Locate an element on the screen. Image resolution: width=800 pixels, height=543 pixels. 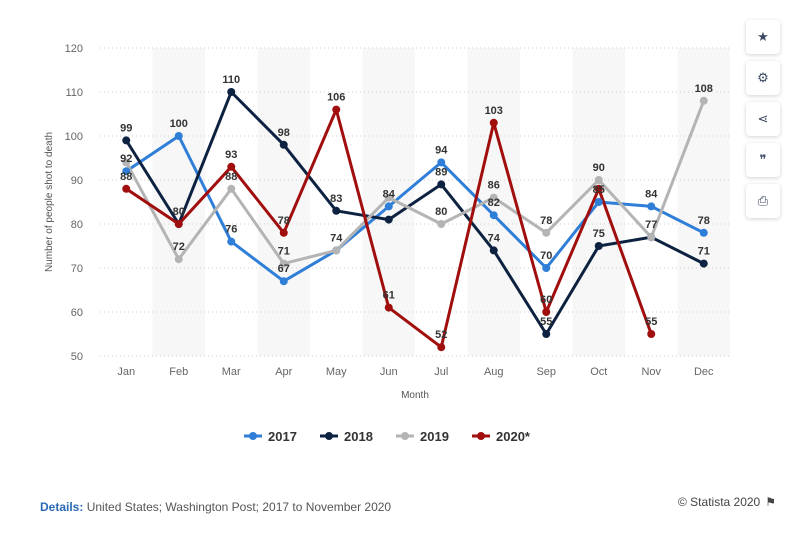
quote-button: ❞ is located at coordinates (763, 160).